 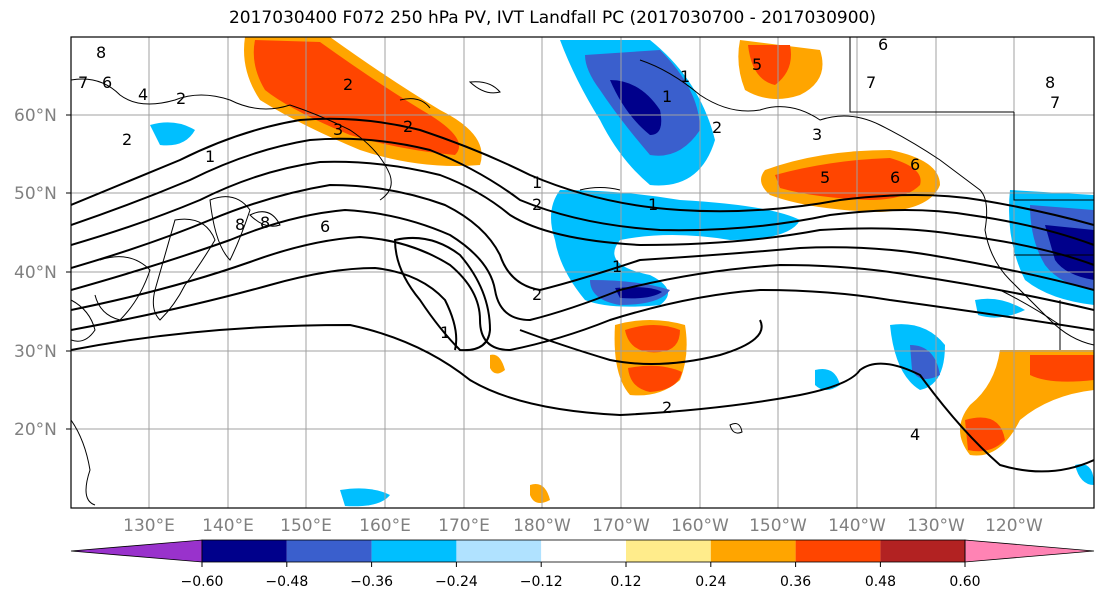 What do you see at coordinates (464, 526) in the screenshot?
I see `lon-label: 170°E` at bounding box center [464, 526].